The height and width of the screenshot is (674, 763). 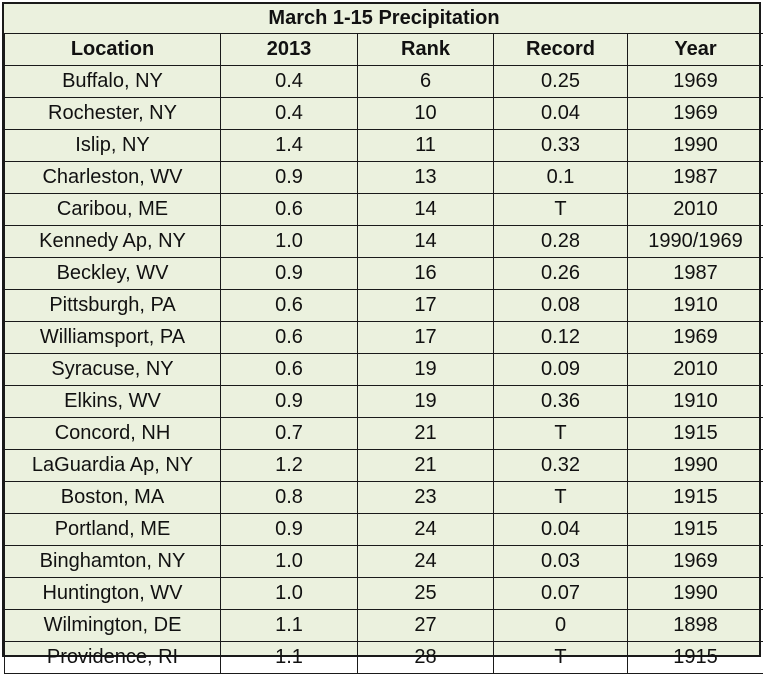 What do you see at coordinates (113, 658) in the screenshot?
I see `cell-location: Providence, RI` at bounding box center [113, 658].